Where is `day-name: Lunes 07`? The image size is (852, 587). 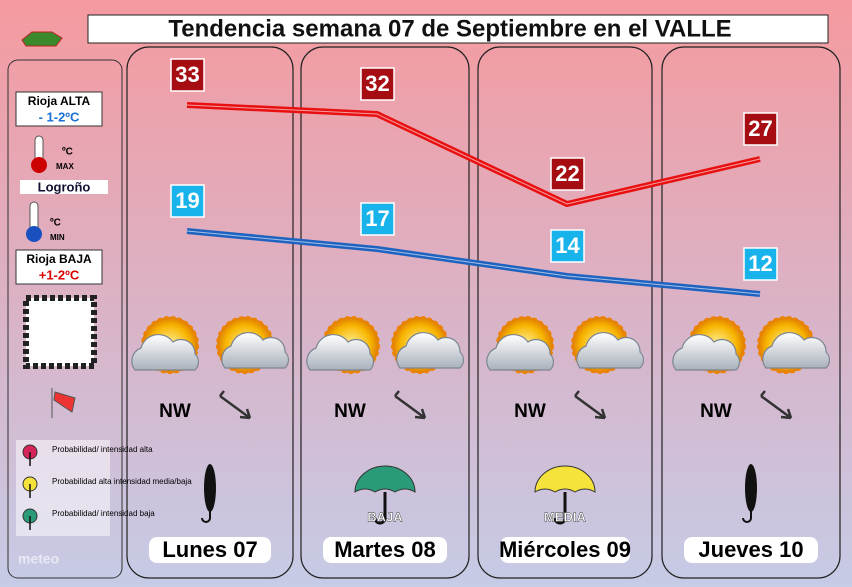 day-name: Lunes 07 is located at coordinates (209, 549).